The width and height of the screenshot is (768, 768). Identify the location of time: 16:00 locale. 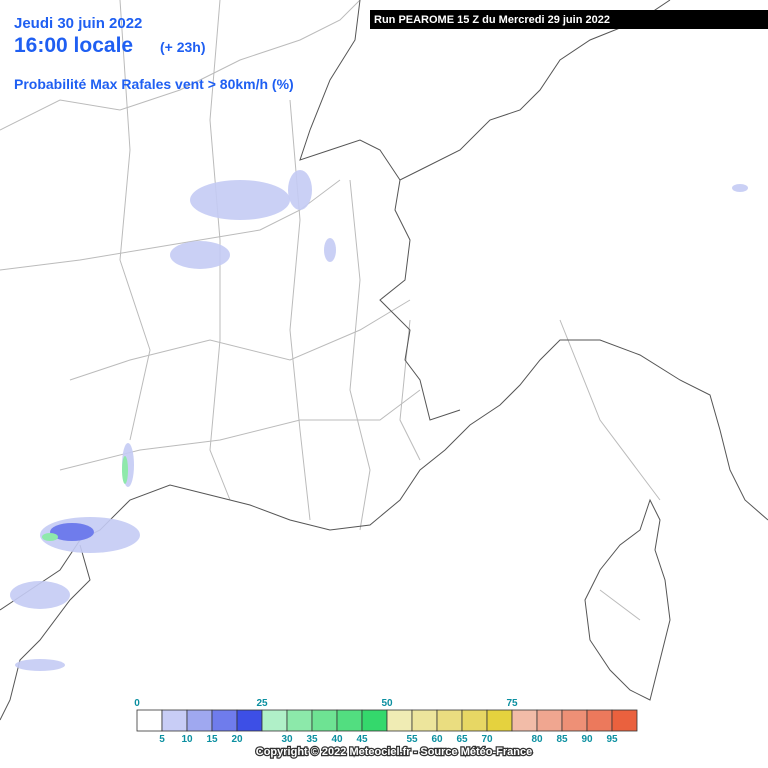
(73, 45).